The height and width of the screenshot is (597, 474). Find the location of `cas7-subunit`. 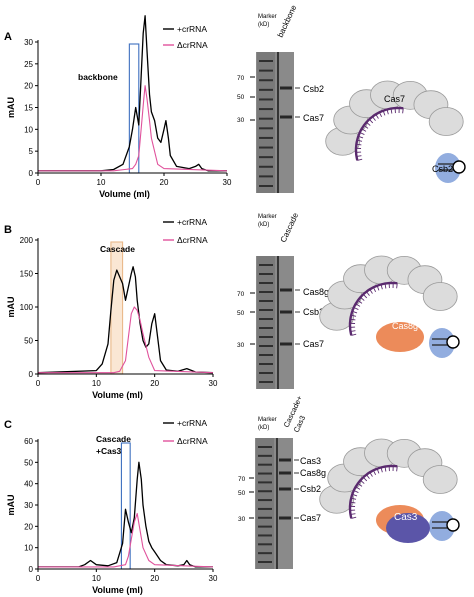

cas7-subunit is located at coordinates (446, 121).